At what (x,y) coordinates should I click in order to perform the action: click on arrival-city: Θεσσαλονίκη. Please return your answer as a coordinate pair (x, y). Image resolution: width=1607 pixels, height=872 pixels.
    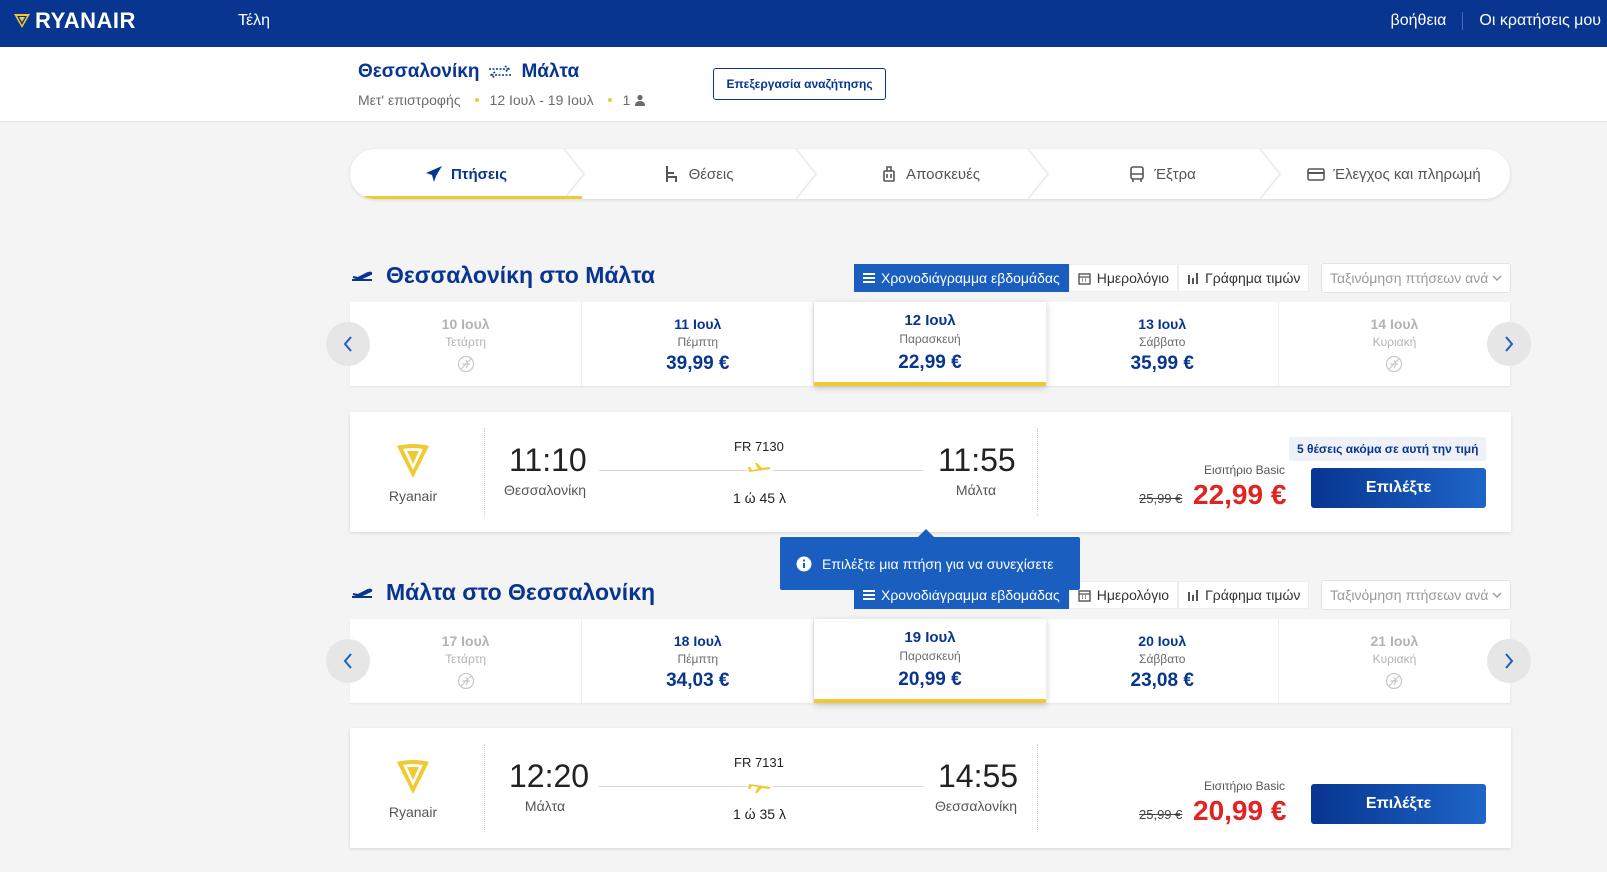
    Looking at the image, I should click on (976, 806).